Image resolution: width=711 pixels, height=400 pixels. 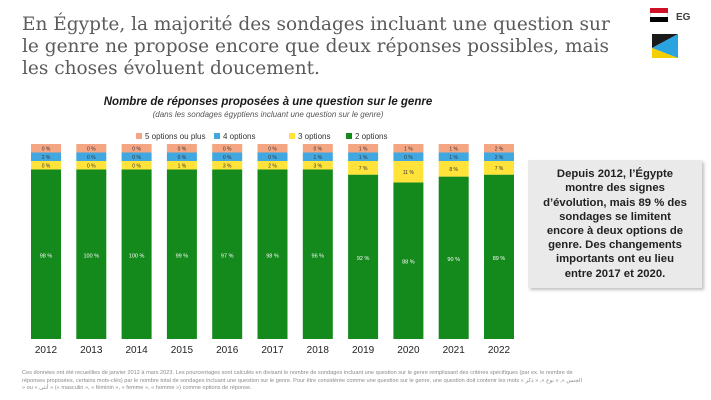 What do you see at coordinates (659, 10) in the screenshot?
I see `flag-red-stripe` at bounding box center [659, 10].